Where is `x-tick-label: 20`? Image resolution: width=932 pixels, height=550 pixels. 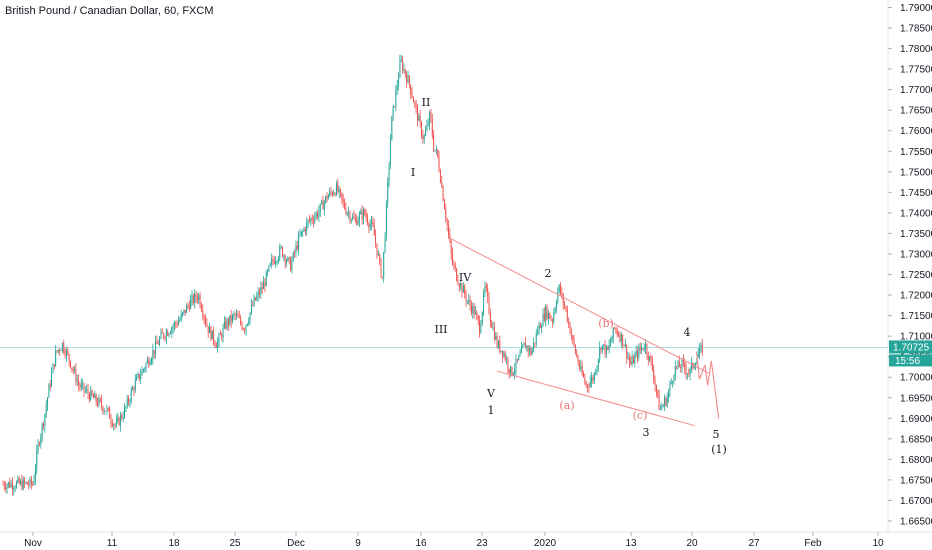 x-tick-label: 20 is located at coordinates (692, 543).